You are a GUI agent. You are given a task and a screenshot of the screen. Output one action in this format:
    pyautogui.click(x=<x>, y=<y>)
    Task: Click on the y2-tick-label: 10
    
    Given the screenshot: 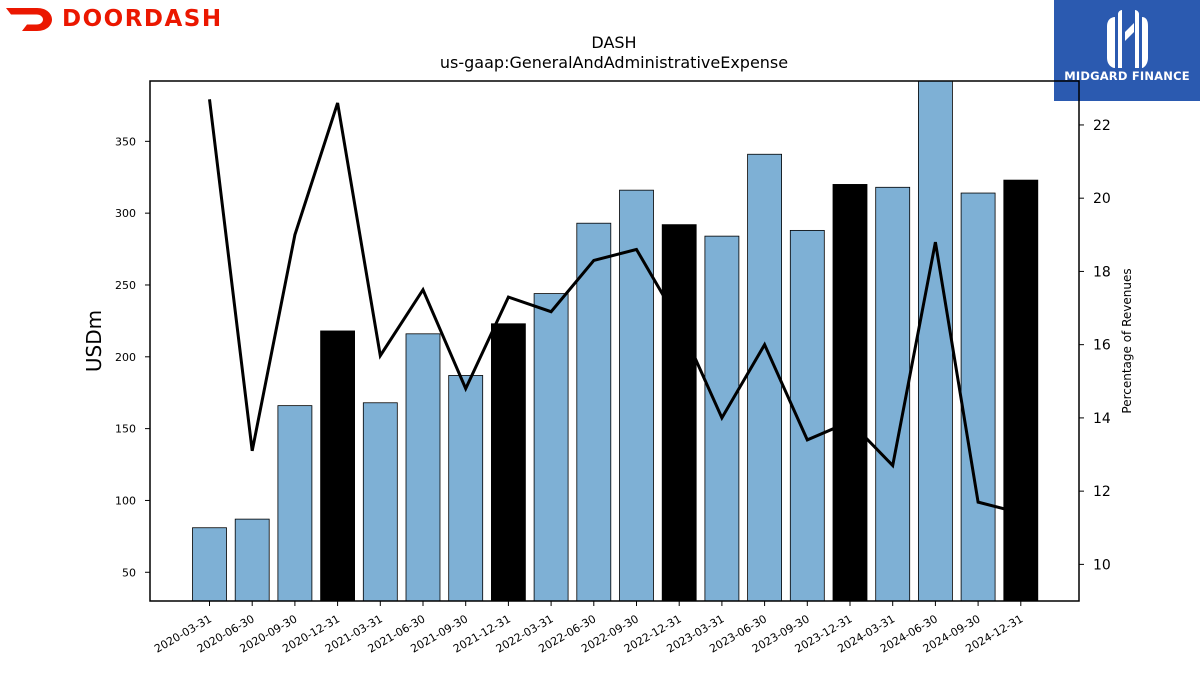 What is the action you would take?
    pyautogui.click(x=1102, y=565)
    